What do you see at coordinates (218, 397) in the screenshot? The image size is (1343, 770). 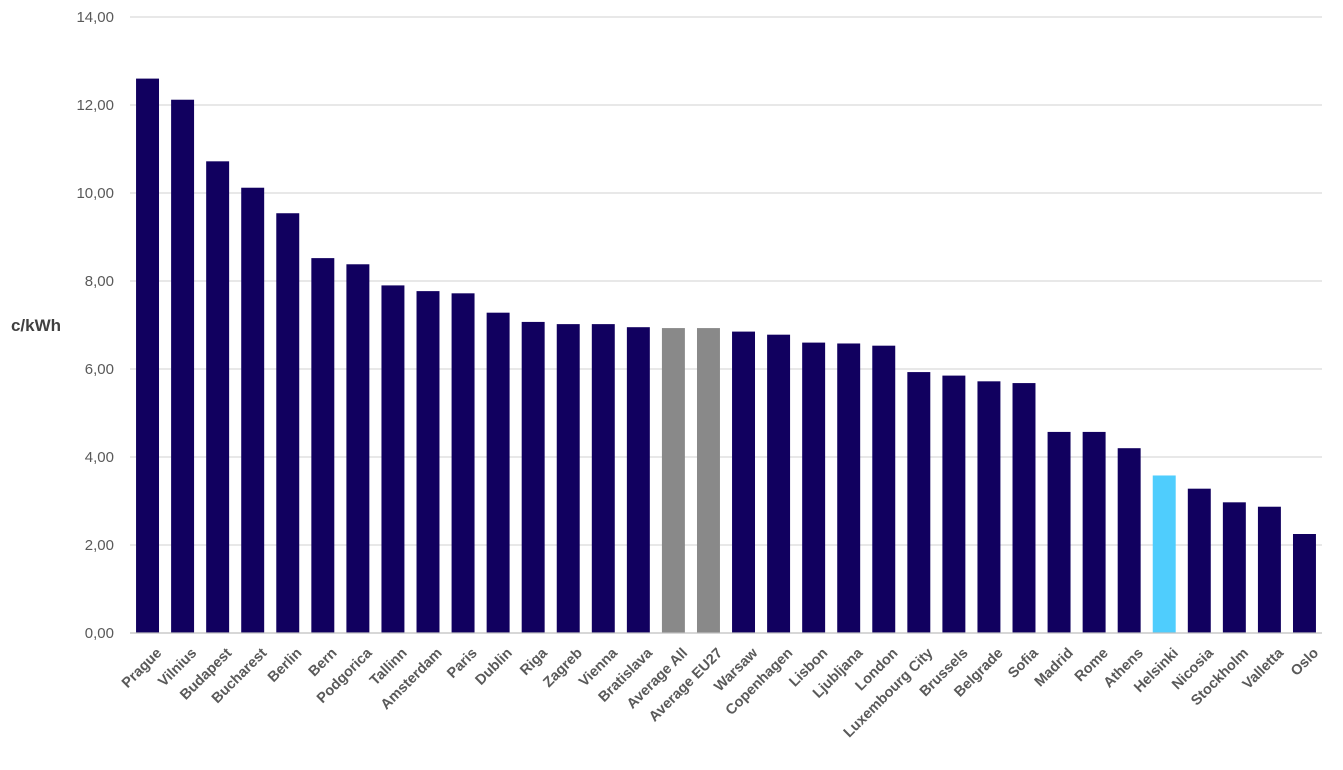 I see `bar-budapest` at bounding box center [218, 397].